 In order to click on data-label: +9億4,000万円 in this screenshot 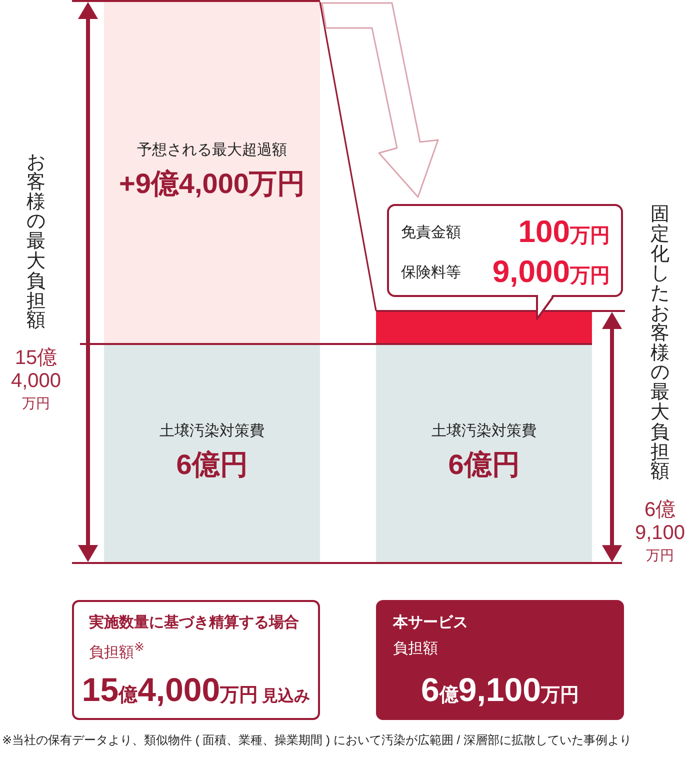, I will do `click(212, 184)`.